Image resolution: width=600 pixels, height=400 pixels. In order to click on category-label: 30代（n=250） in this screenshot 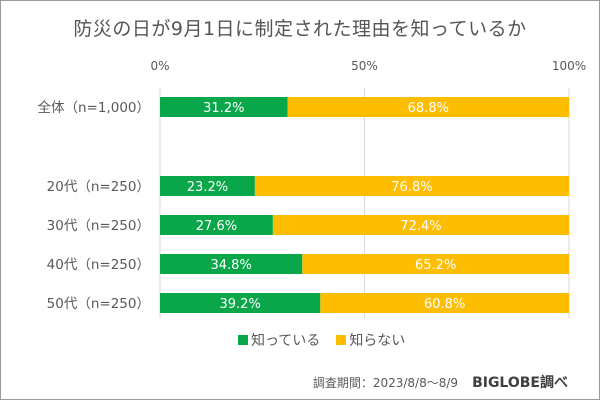, I will do `click(98, 226)`.